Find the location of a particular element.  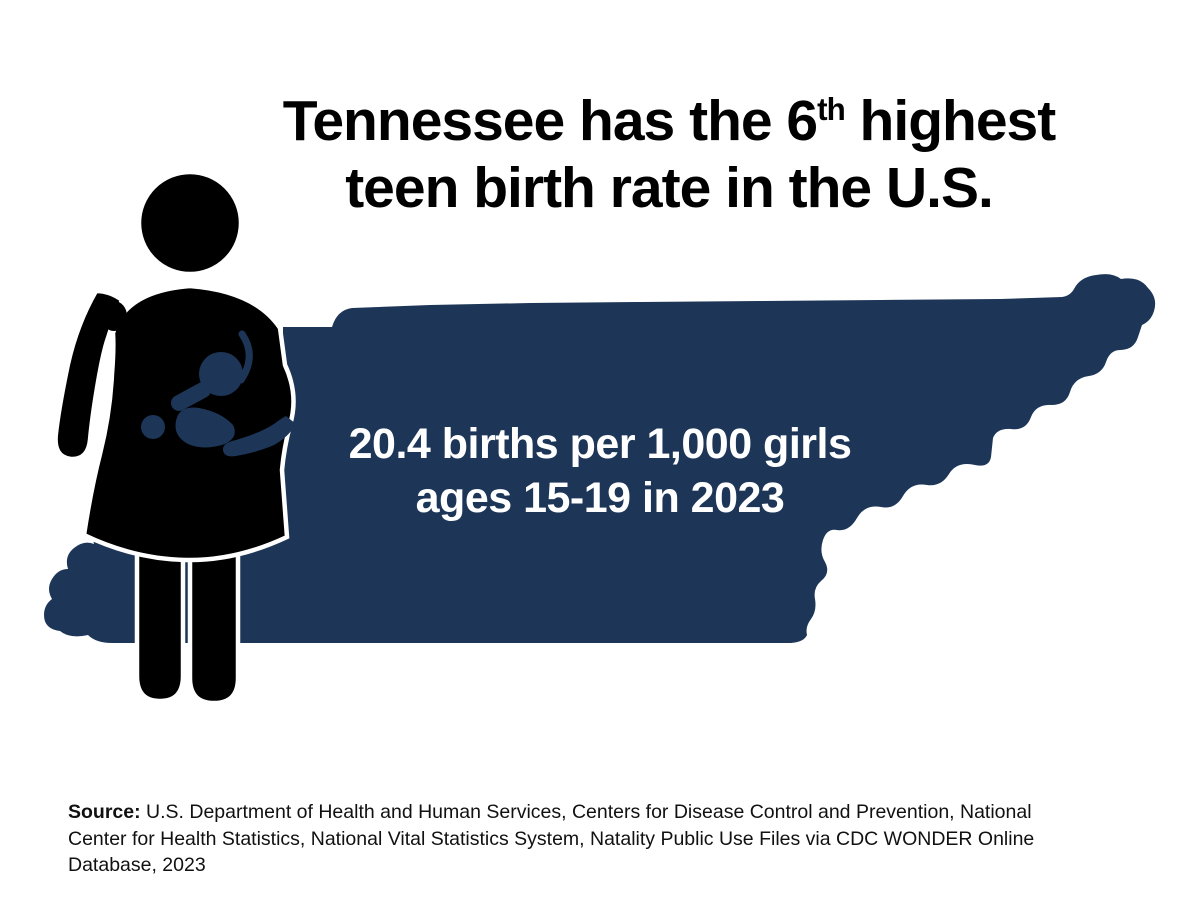

baby-head is located at coordinates (221, 374).